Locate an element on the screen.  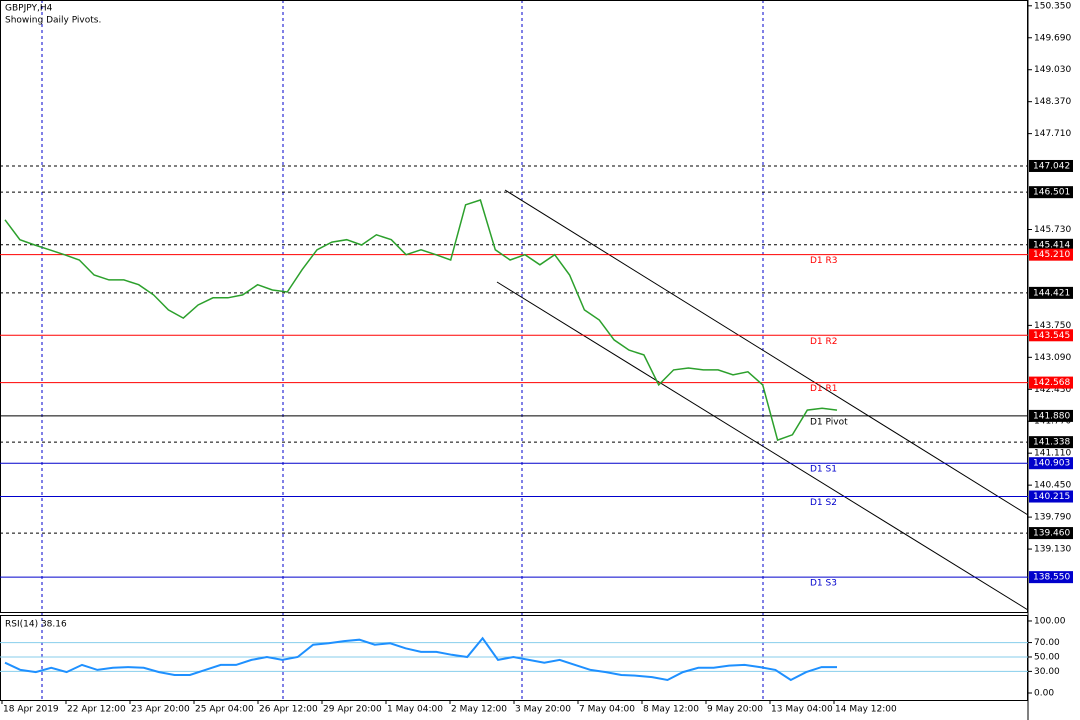
level-label: 147.042 is located at coordinates (1051, 166).